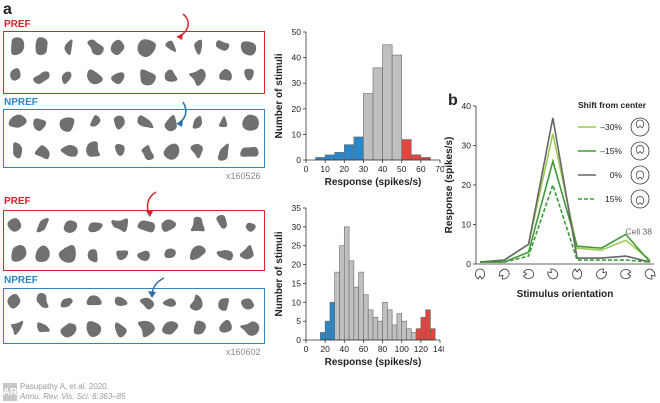  What do you see at coordinates (7, 9) in the screenshot?
I see `panel-a-letter: a` at bounding box center [7, 9].